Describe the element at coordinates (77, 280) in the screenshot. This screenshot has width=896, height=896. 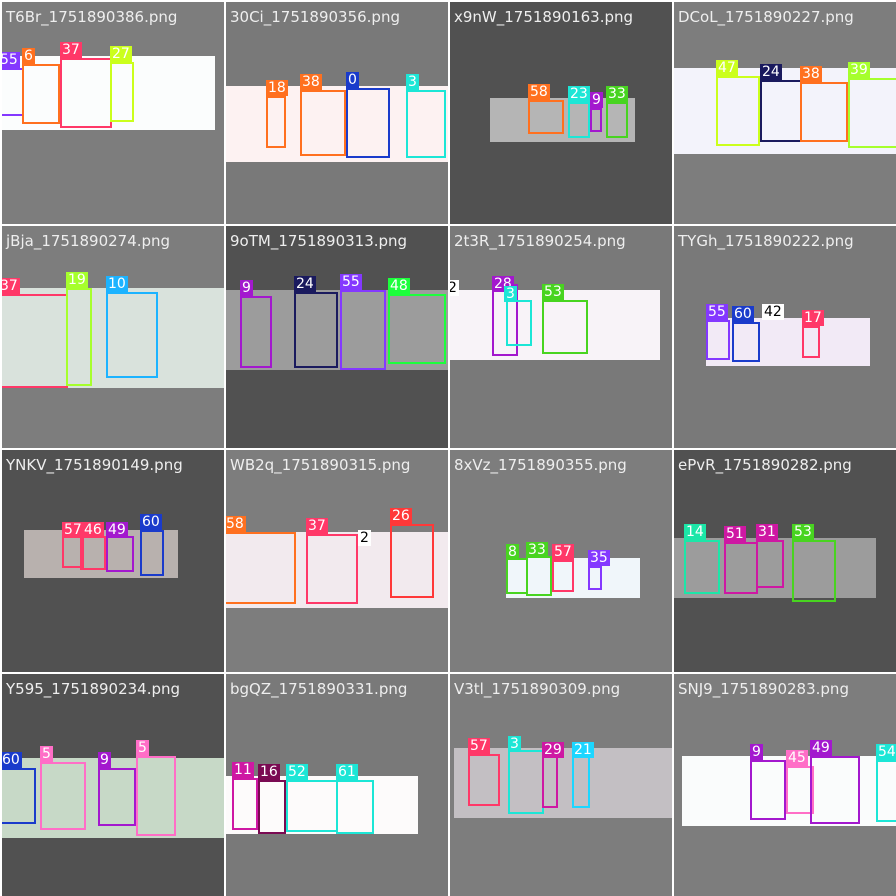
I see `class-label: 19` at that location.